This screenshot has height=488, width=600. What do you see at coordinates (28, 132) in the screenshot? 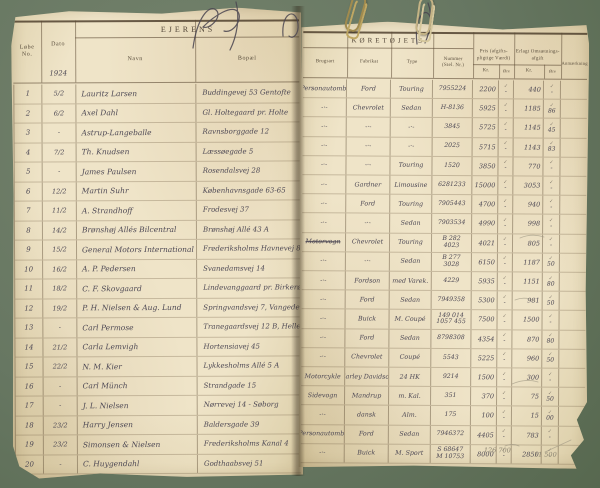
I see `cell-loebe-no: 3` at bounding box center [28, 132].